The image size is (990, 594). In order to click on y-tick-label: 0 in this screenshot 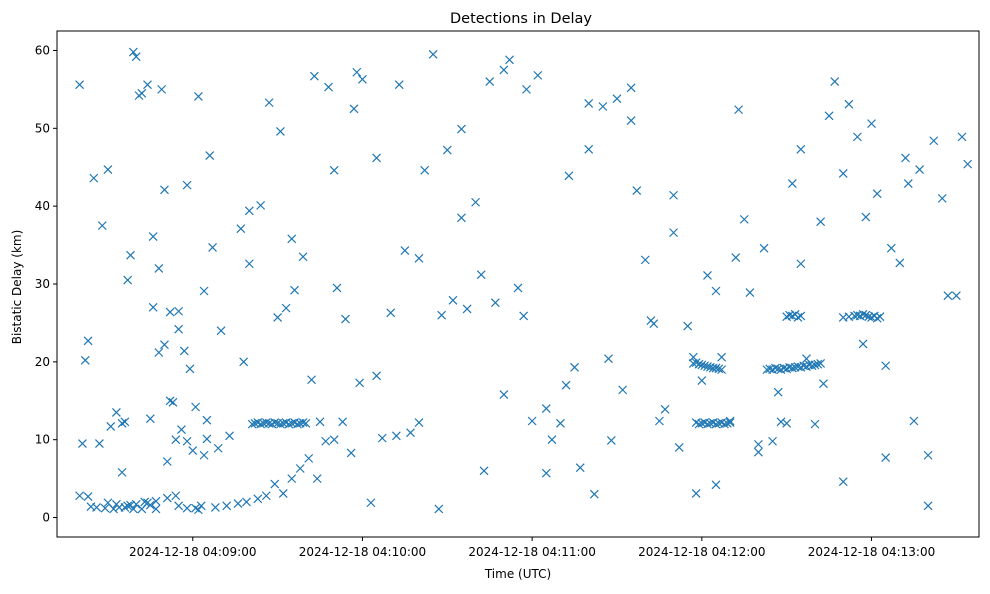, I will do `click(46, 518)`.